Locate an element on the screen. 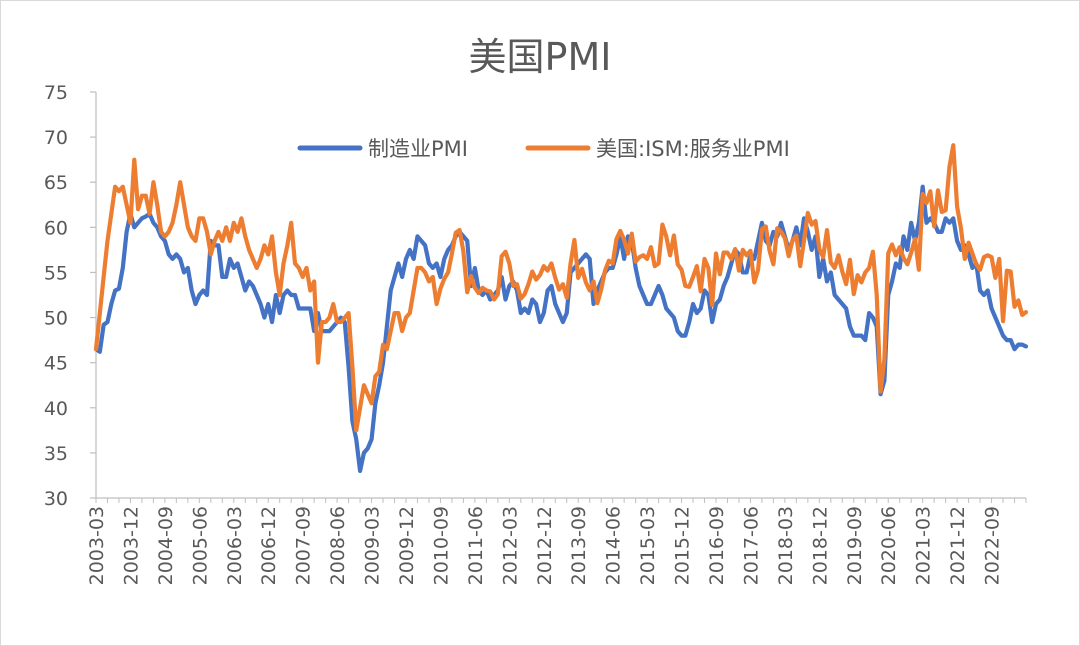 This screenshot has width=1080, height=646. x-tick-label: 2012-03 is located at coordinates (510, 545).